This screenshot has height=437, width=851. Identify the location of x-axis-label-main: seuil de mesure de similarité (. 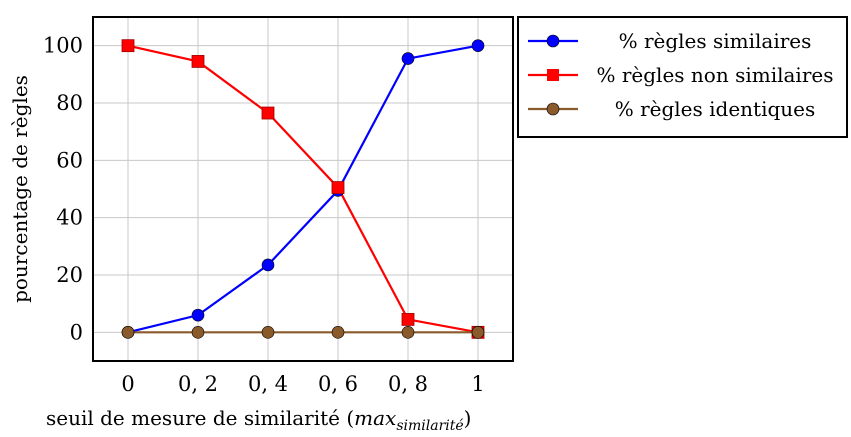
(200, 418).